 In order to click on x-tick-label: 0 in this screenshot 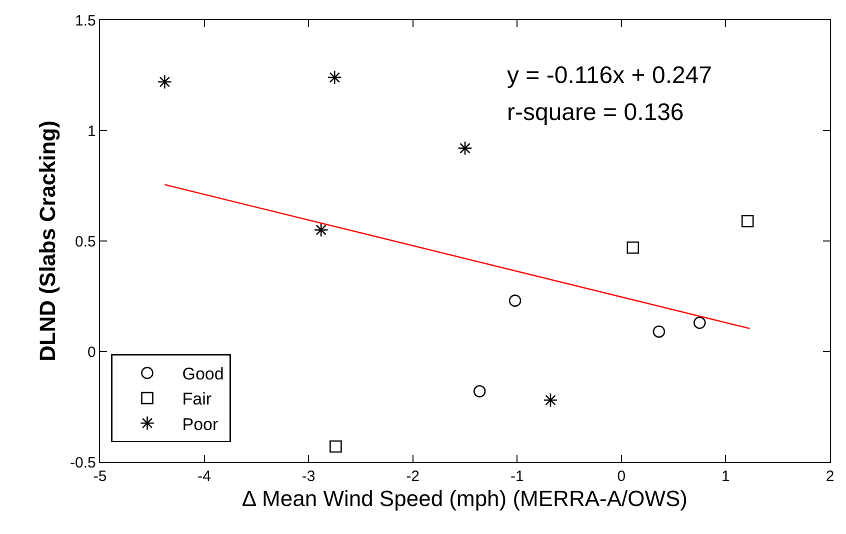, I will do `click(621, 477)`.